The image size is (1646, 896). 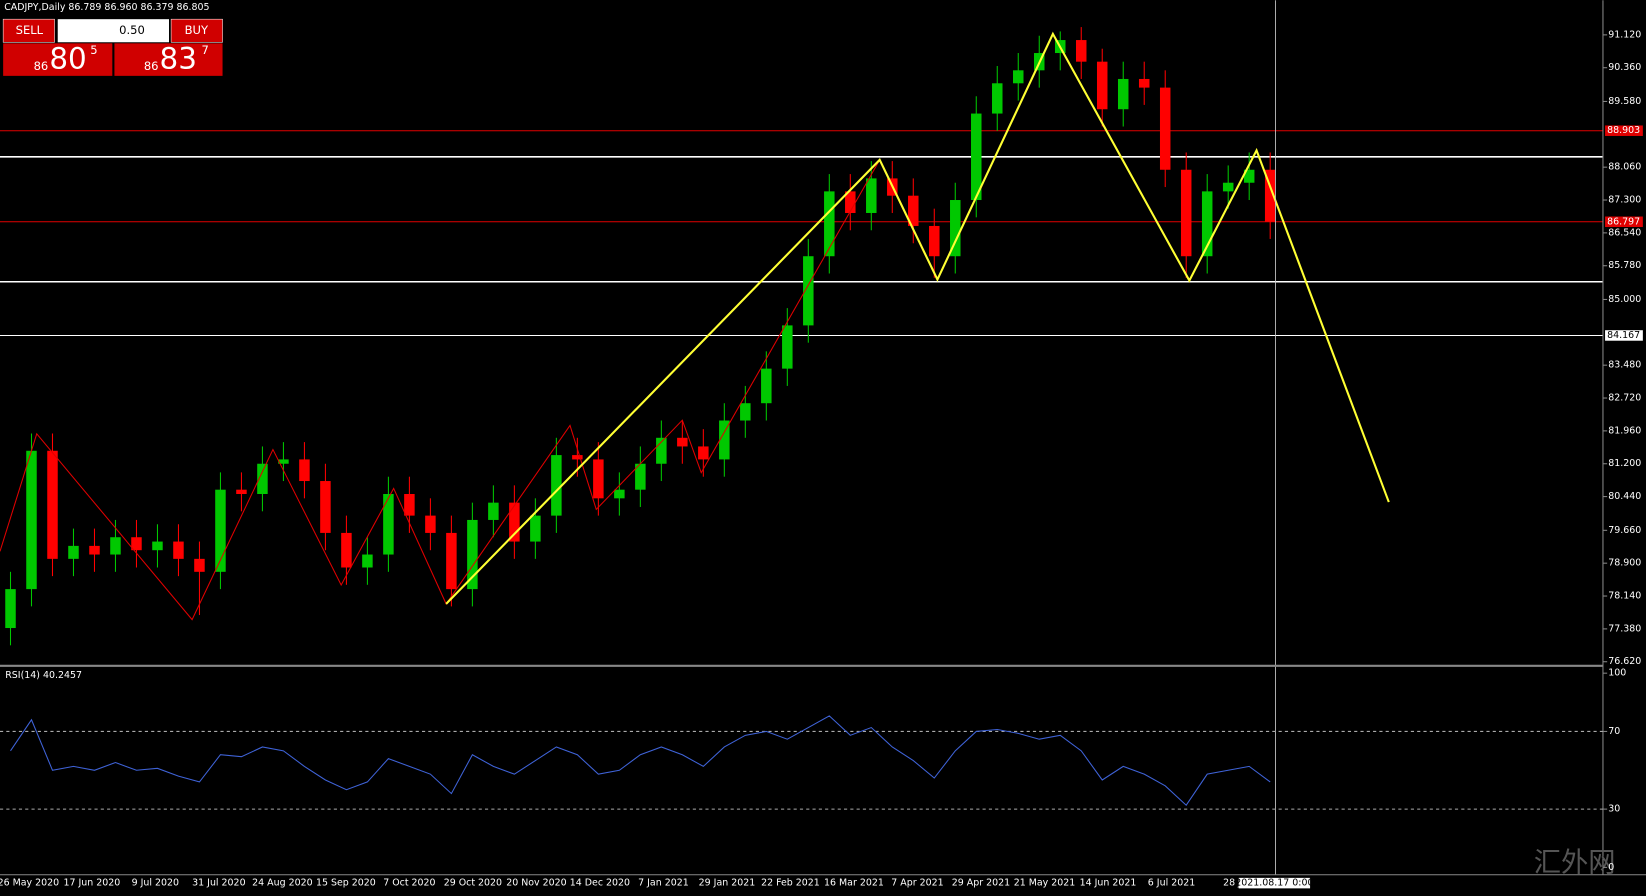 What do you see at coordinates (1624, 530) in the screenshot?
I see `y-tick-label: 79.660` at bounding box center [1624, 530].